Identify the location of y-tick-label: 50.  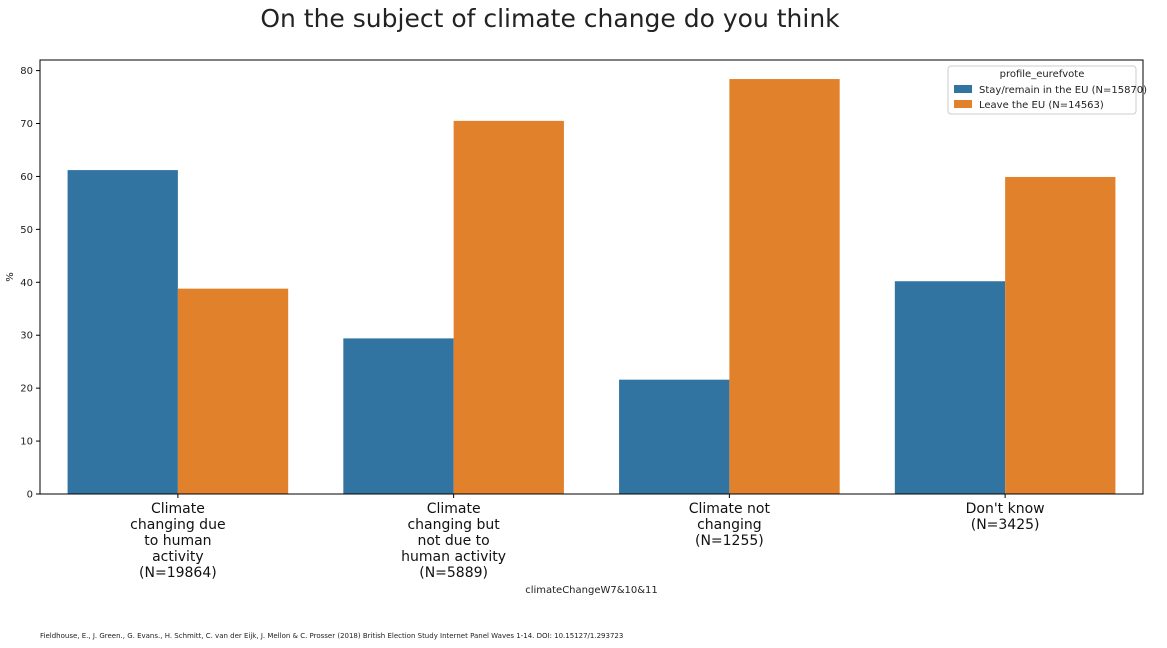
(26, 230).